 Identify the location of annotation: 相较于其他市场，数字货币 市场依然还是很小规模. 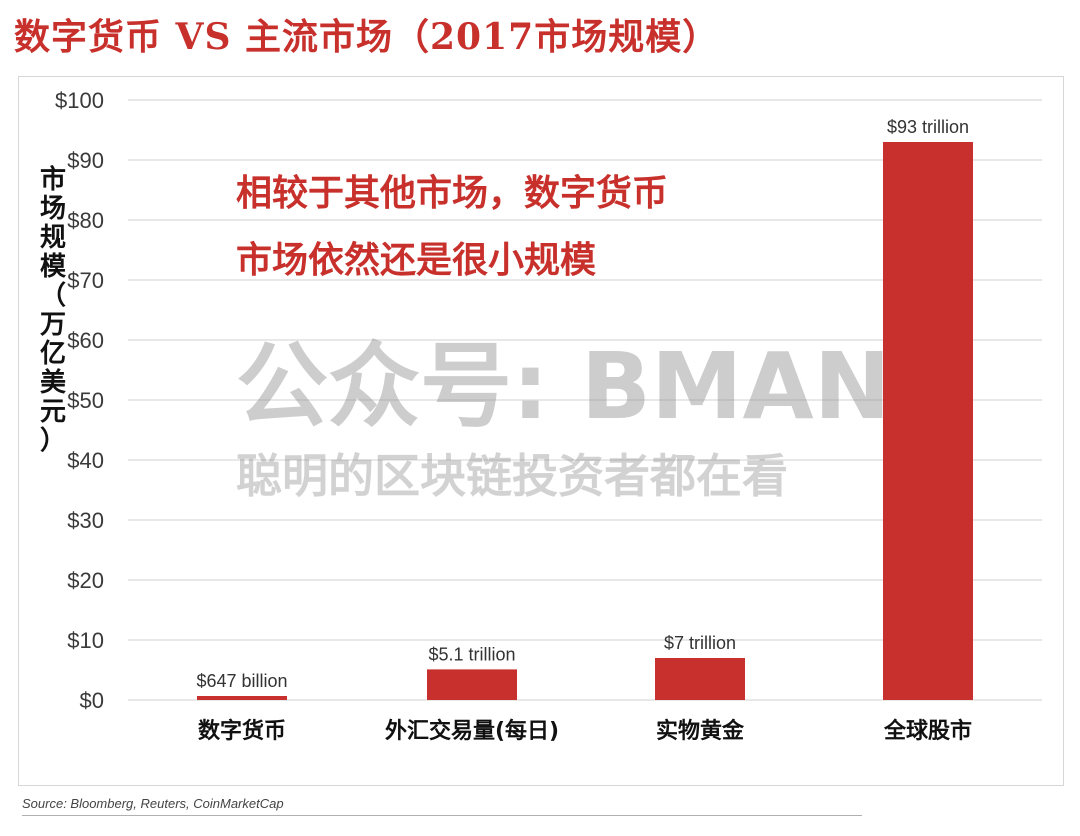
(452, 226).